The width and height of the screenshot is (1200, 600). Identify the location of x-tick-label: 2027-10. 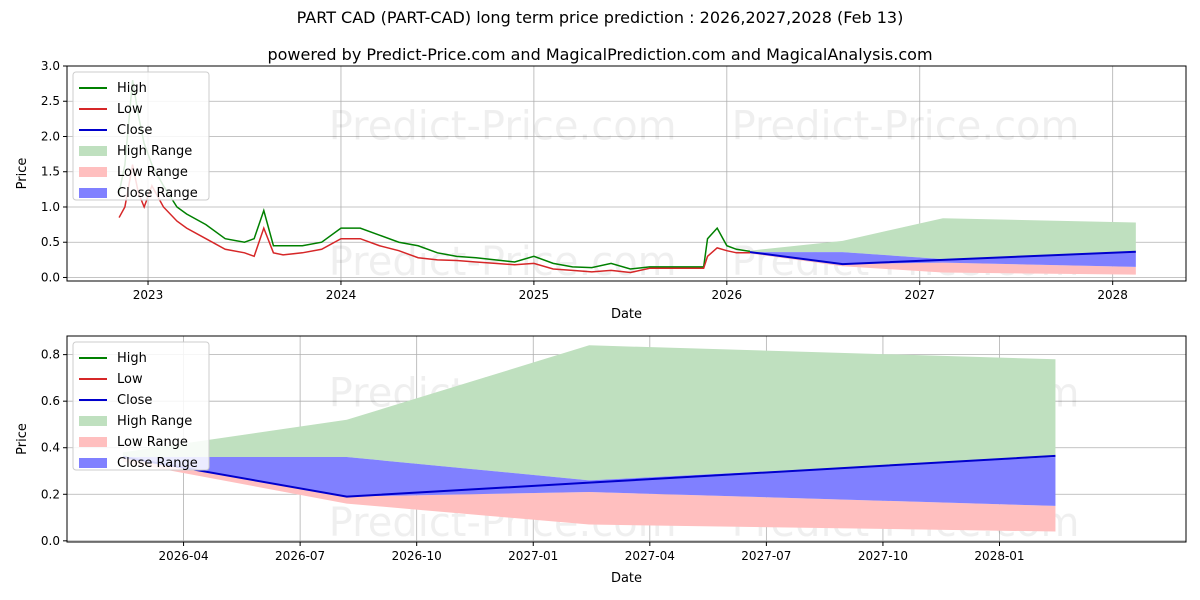
(883, 556).